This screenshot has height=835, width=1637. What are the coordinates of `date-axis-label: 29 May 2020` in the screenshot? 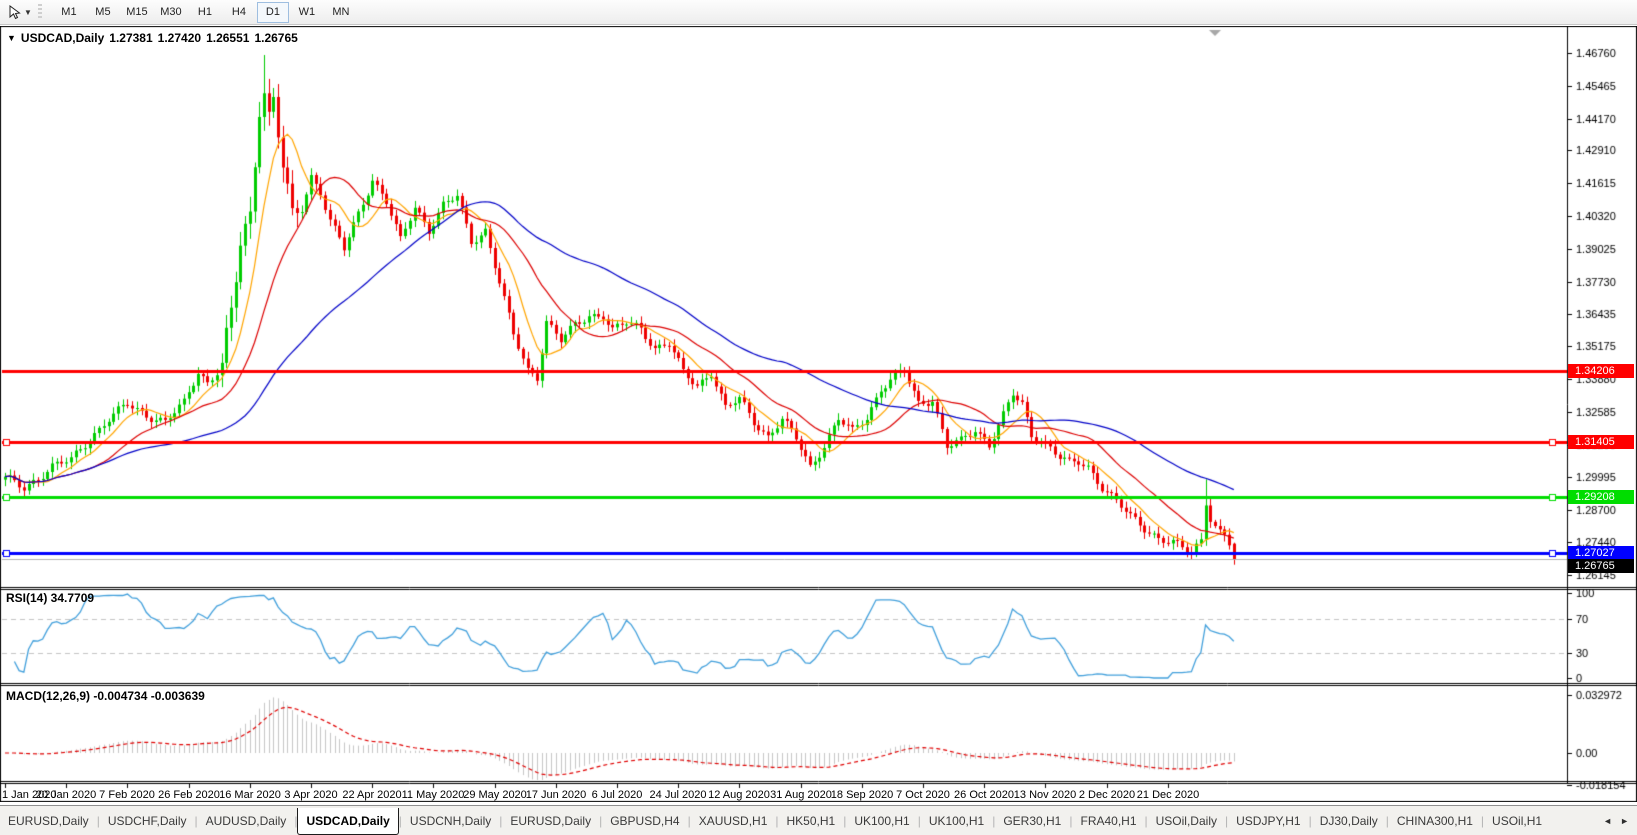 It's located at (495, 795).